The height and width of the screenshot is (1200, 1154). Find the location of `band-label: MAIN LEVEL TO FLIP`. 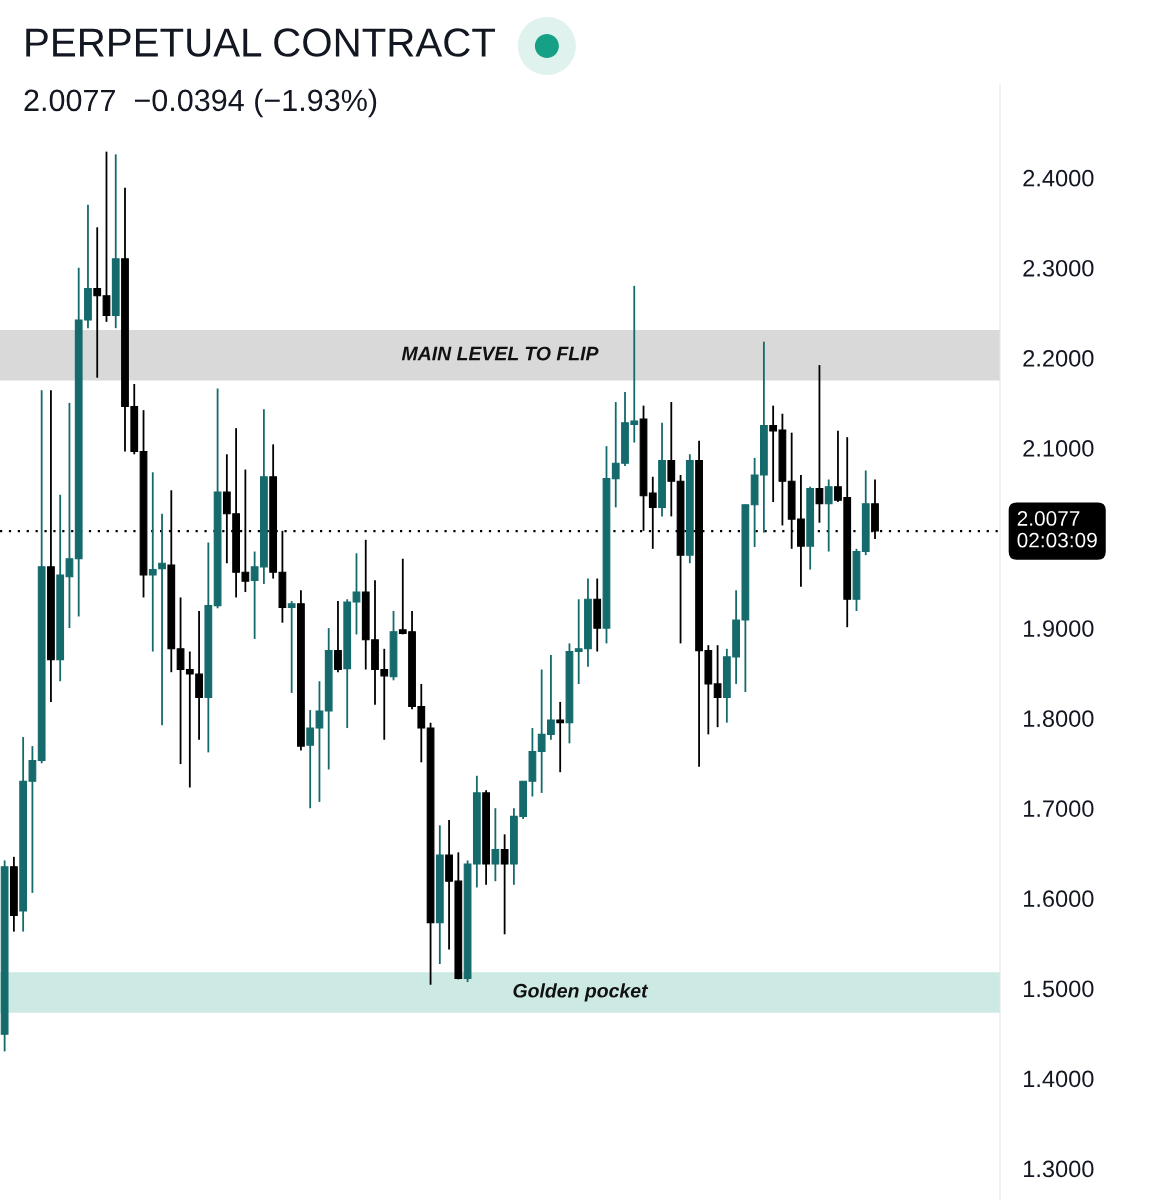

band-label: MAIN LEVEL TO FLIP is located at coordinates (500, 353).